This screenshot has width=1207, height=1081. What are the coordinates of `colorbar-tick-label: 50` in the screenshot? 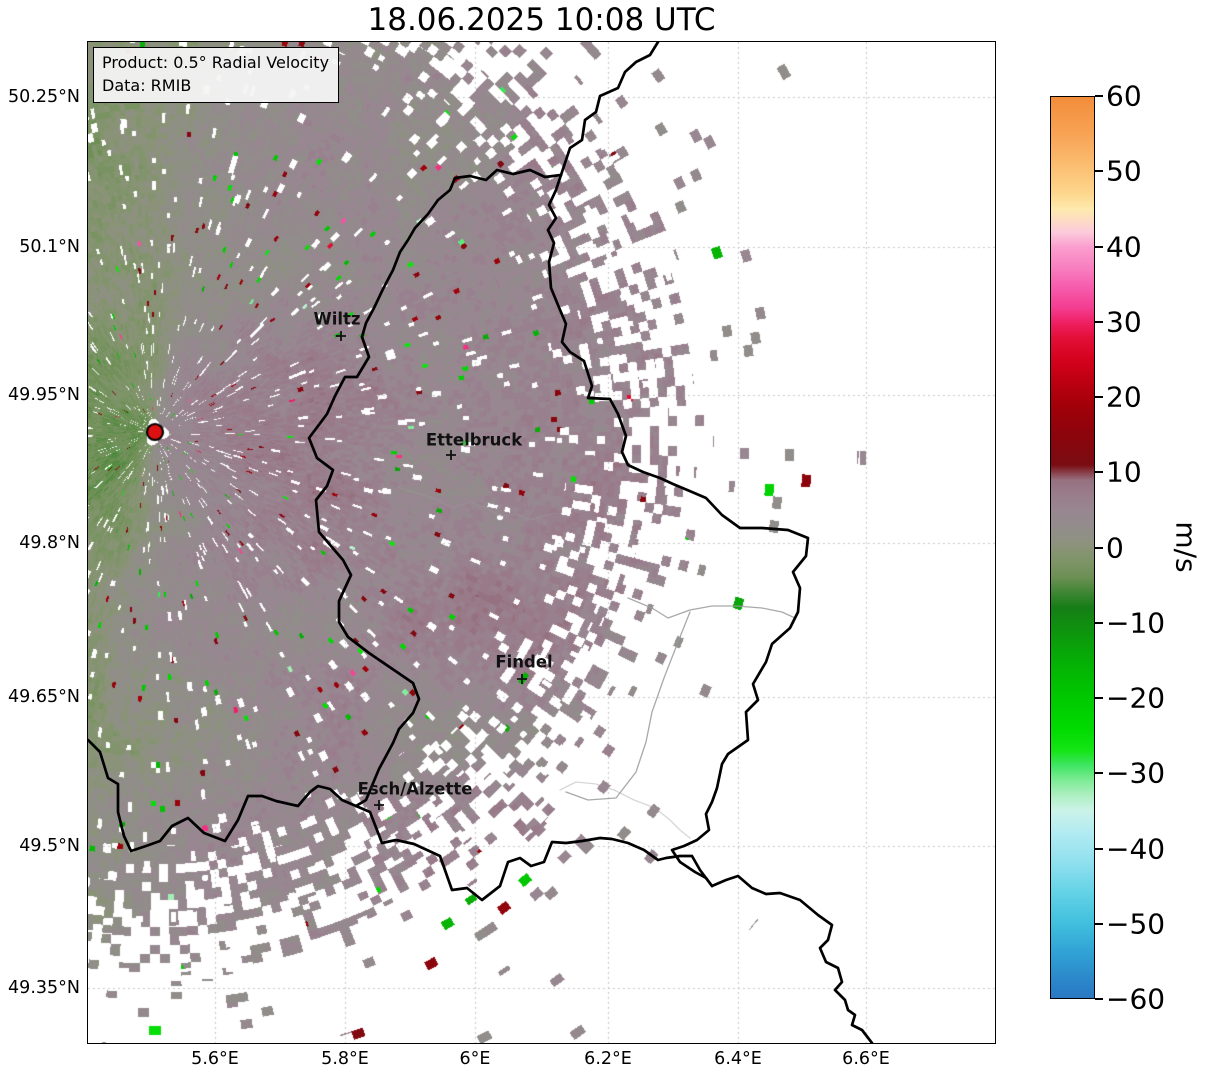 It's located at (1124, 171).